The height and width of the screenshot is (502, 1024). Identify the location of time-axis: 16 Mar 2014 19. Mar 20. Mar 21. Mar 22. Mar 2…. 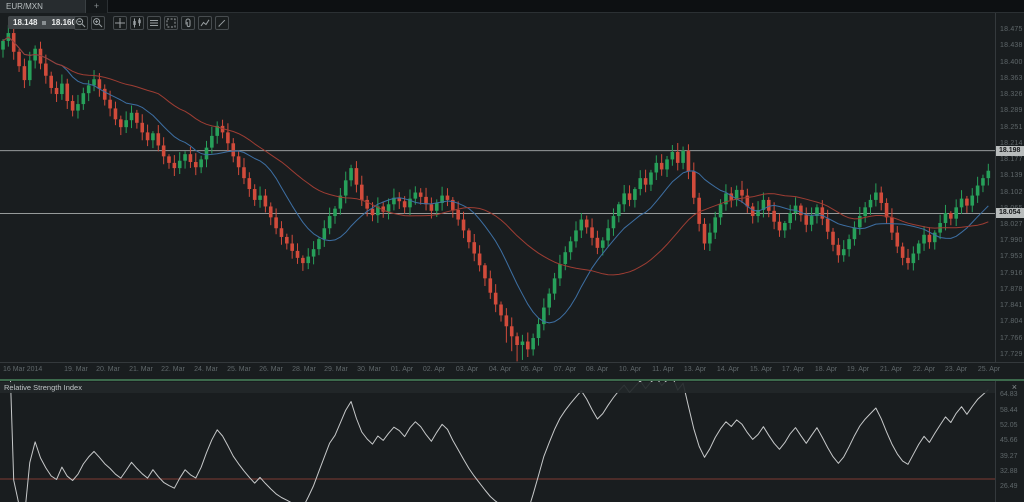
(512, 369).